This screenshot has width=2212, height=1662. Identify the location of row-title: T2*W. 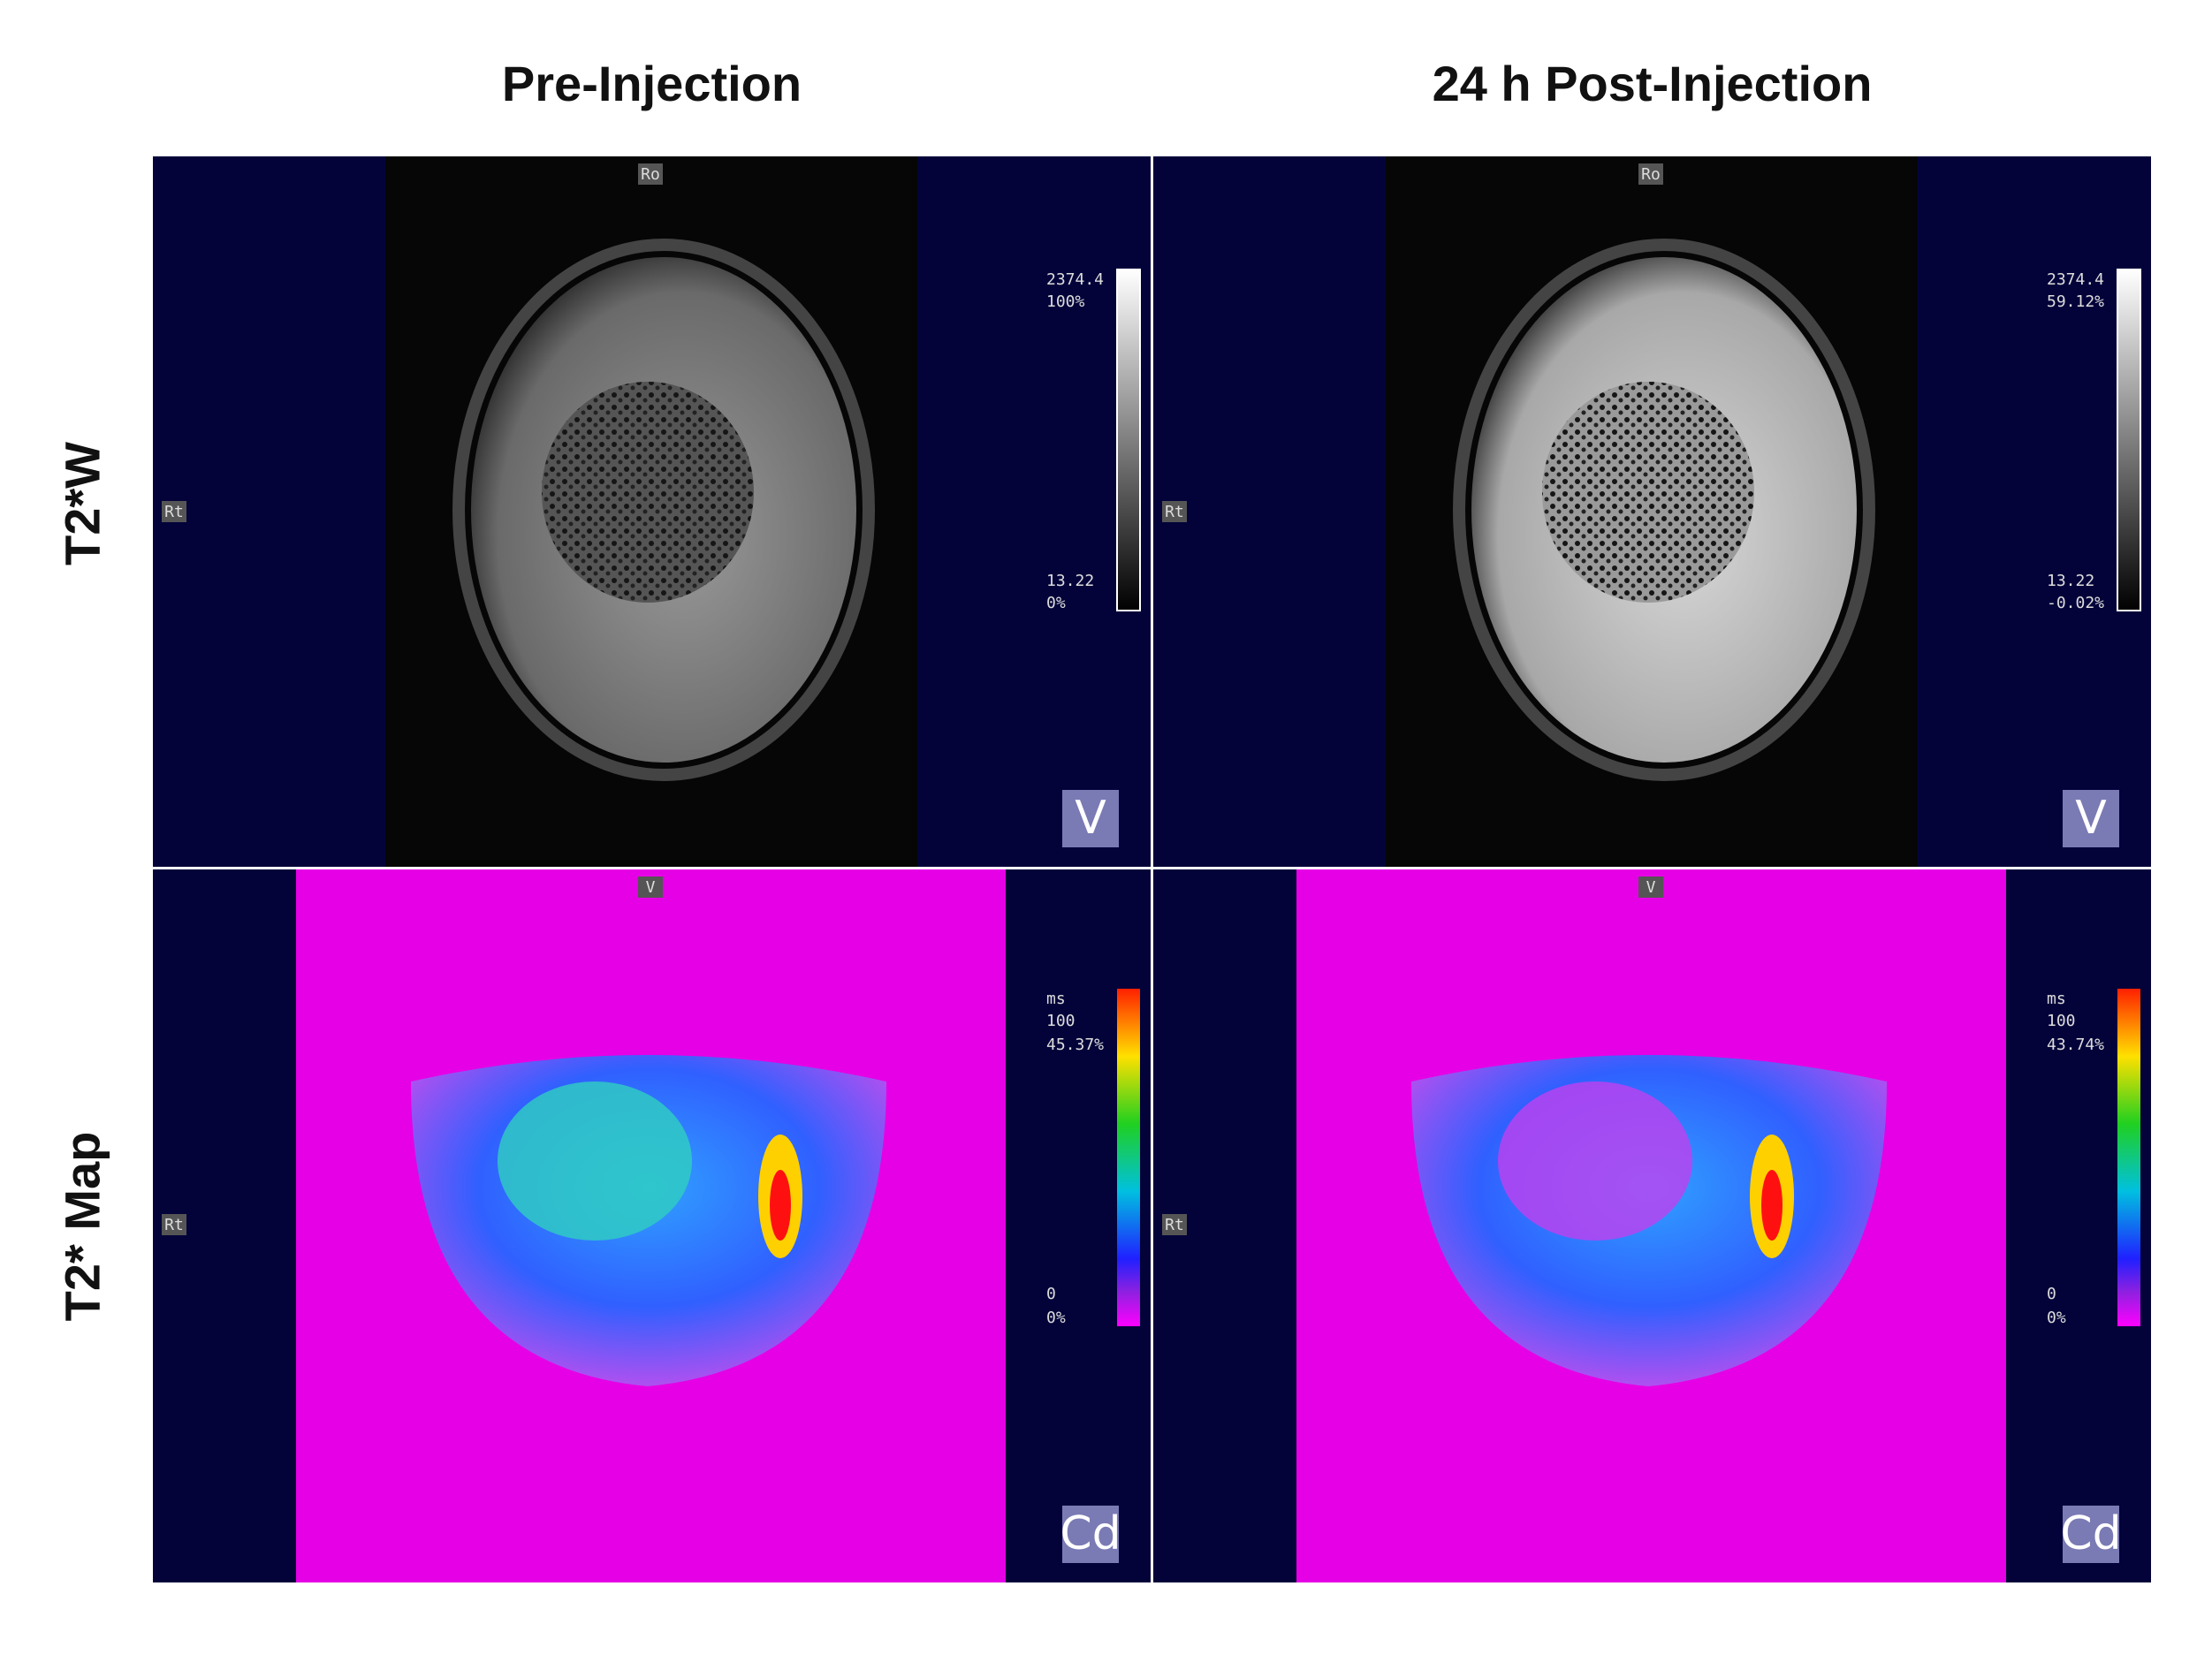
(82, 503).